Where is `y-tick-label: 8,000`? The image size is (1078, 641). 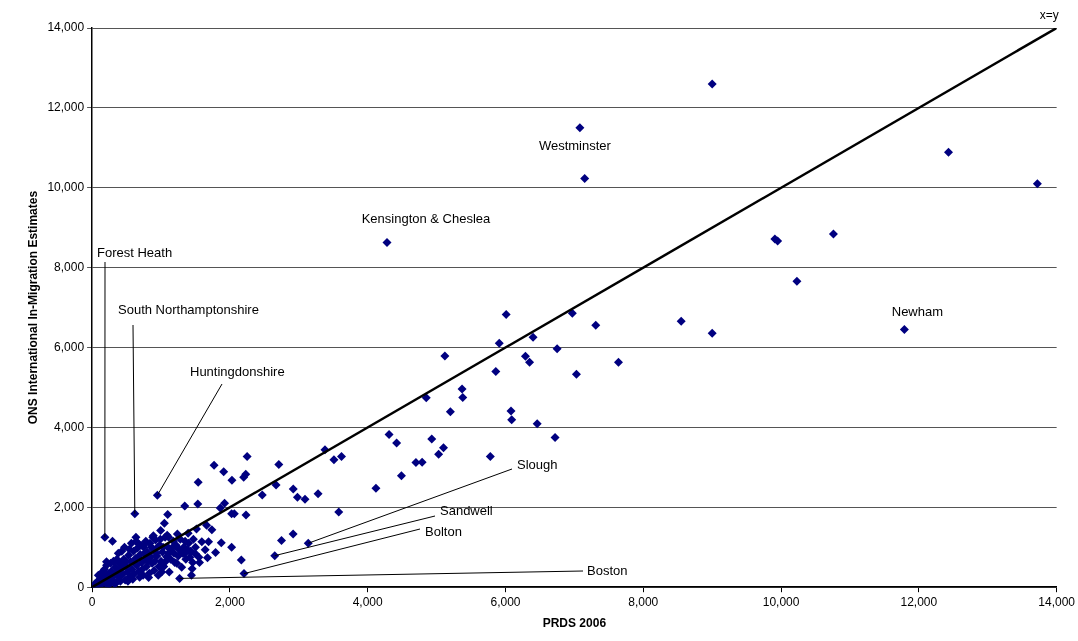 y-tick-label: 8,000 is located at coordinates (69, 266).